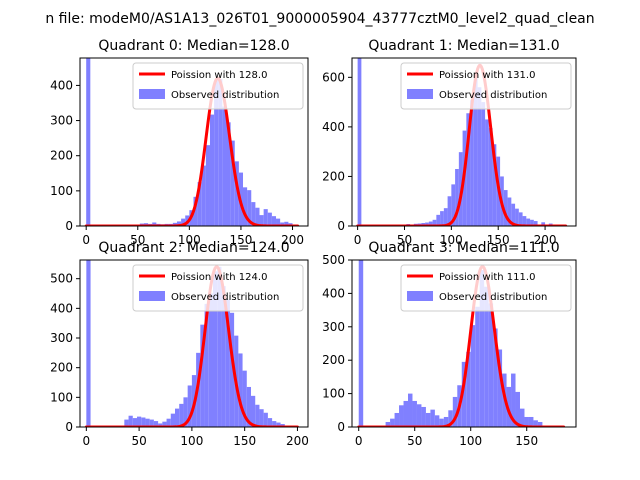 This screenshot has height=480, width=640. I want to click on legend-bar-swatch, so click(152, 296).